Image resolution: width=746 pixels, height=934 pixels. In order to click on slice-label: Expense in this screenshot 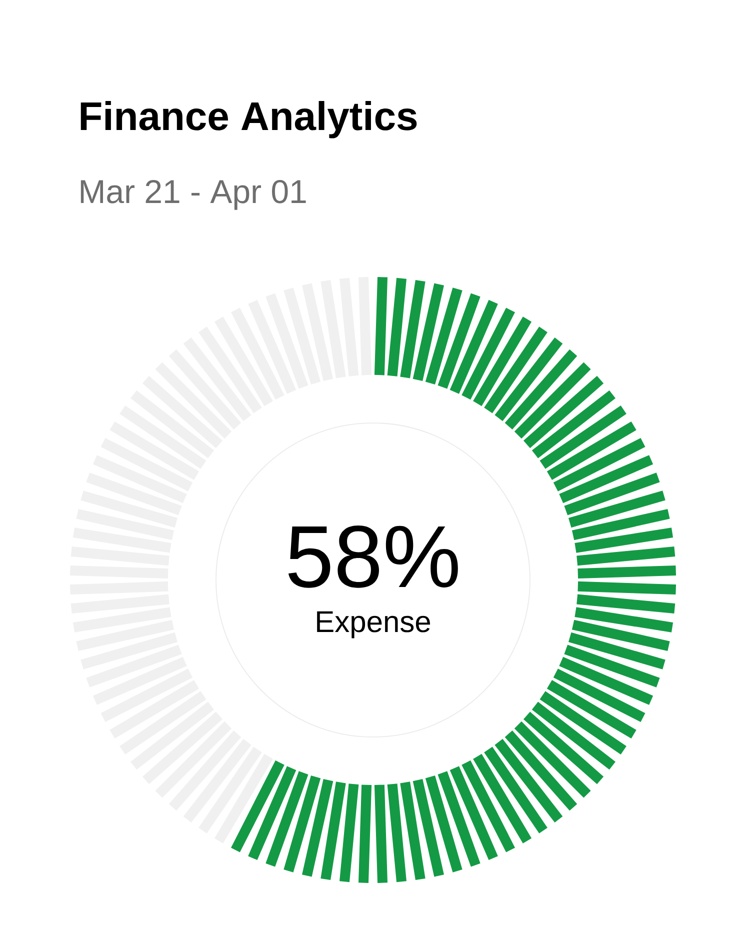, I will do `click(373, 624)`.